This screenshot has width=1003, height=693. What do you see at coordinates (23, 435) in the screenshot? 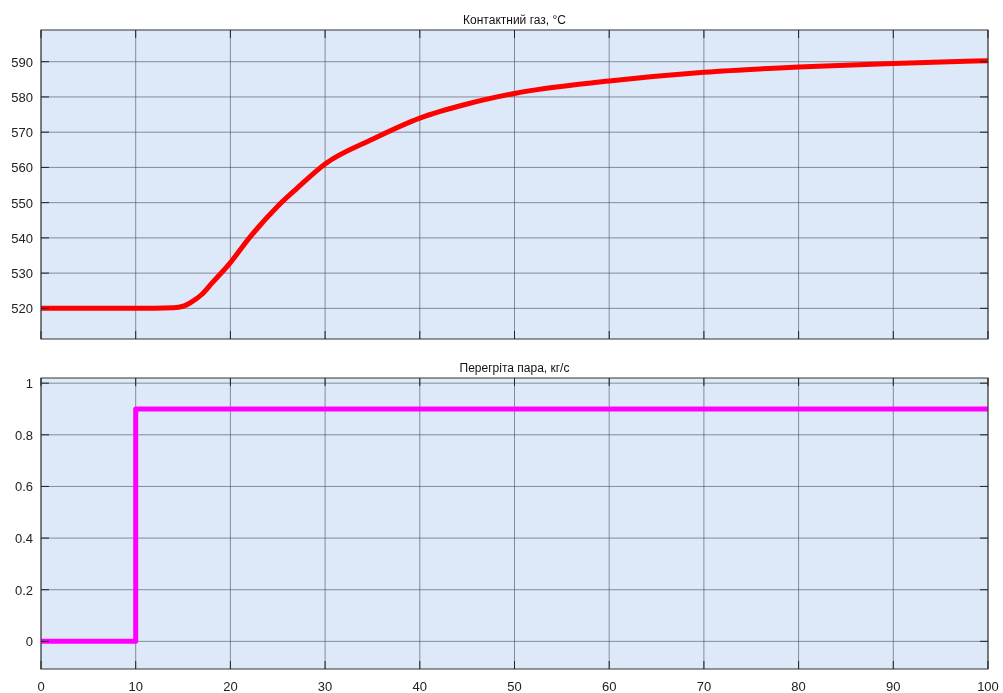
I see `y-tick-label: 0.8` at bounding box center [23, 435].